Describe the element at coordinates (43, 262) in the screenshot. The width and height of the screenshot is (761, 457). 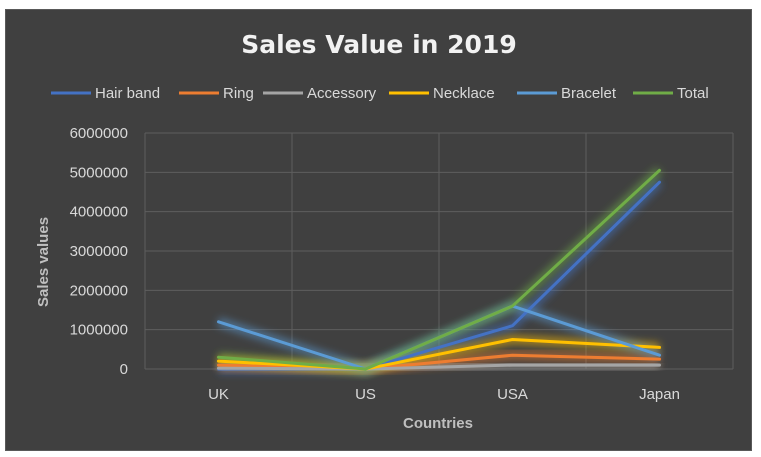
I see `y-axis-label: Sales values` at that location.